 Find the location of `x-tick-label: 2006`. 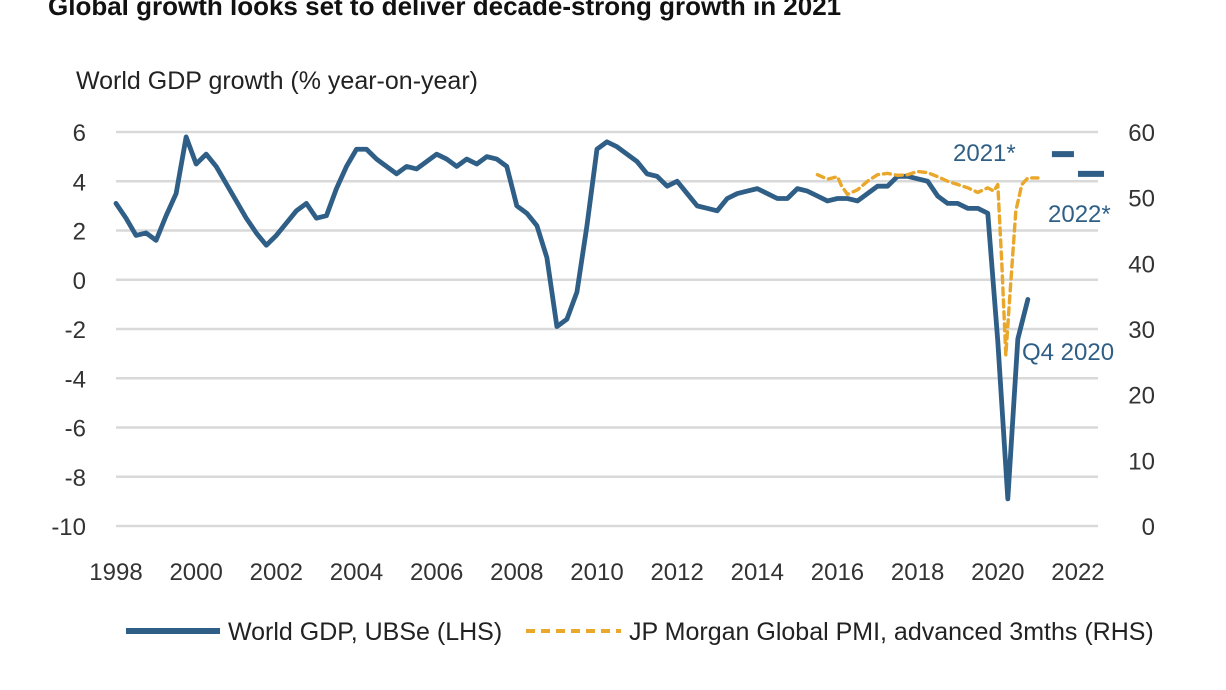

x-tick-label: 2006 is located at coordinates (436, 572).